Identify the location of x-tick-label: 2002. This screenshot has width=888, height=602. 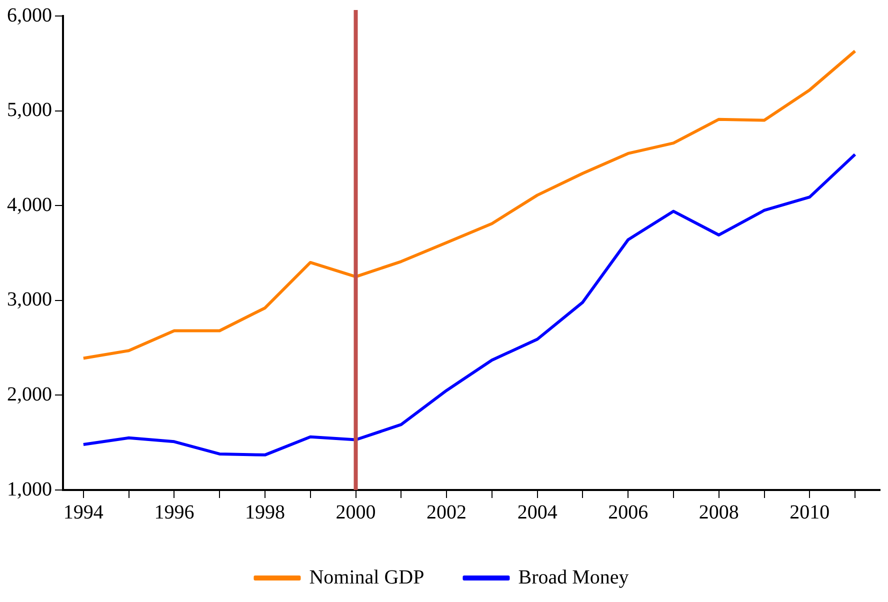
(446, 512).